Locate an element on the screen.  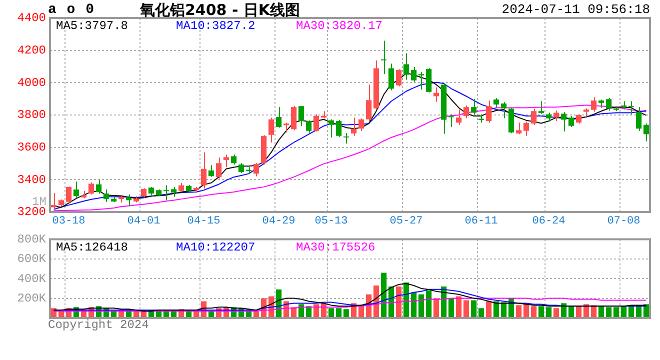
x-tick-label: 07-08 is located at coordinates (623, 222).